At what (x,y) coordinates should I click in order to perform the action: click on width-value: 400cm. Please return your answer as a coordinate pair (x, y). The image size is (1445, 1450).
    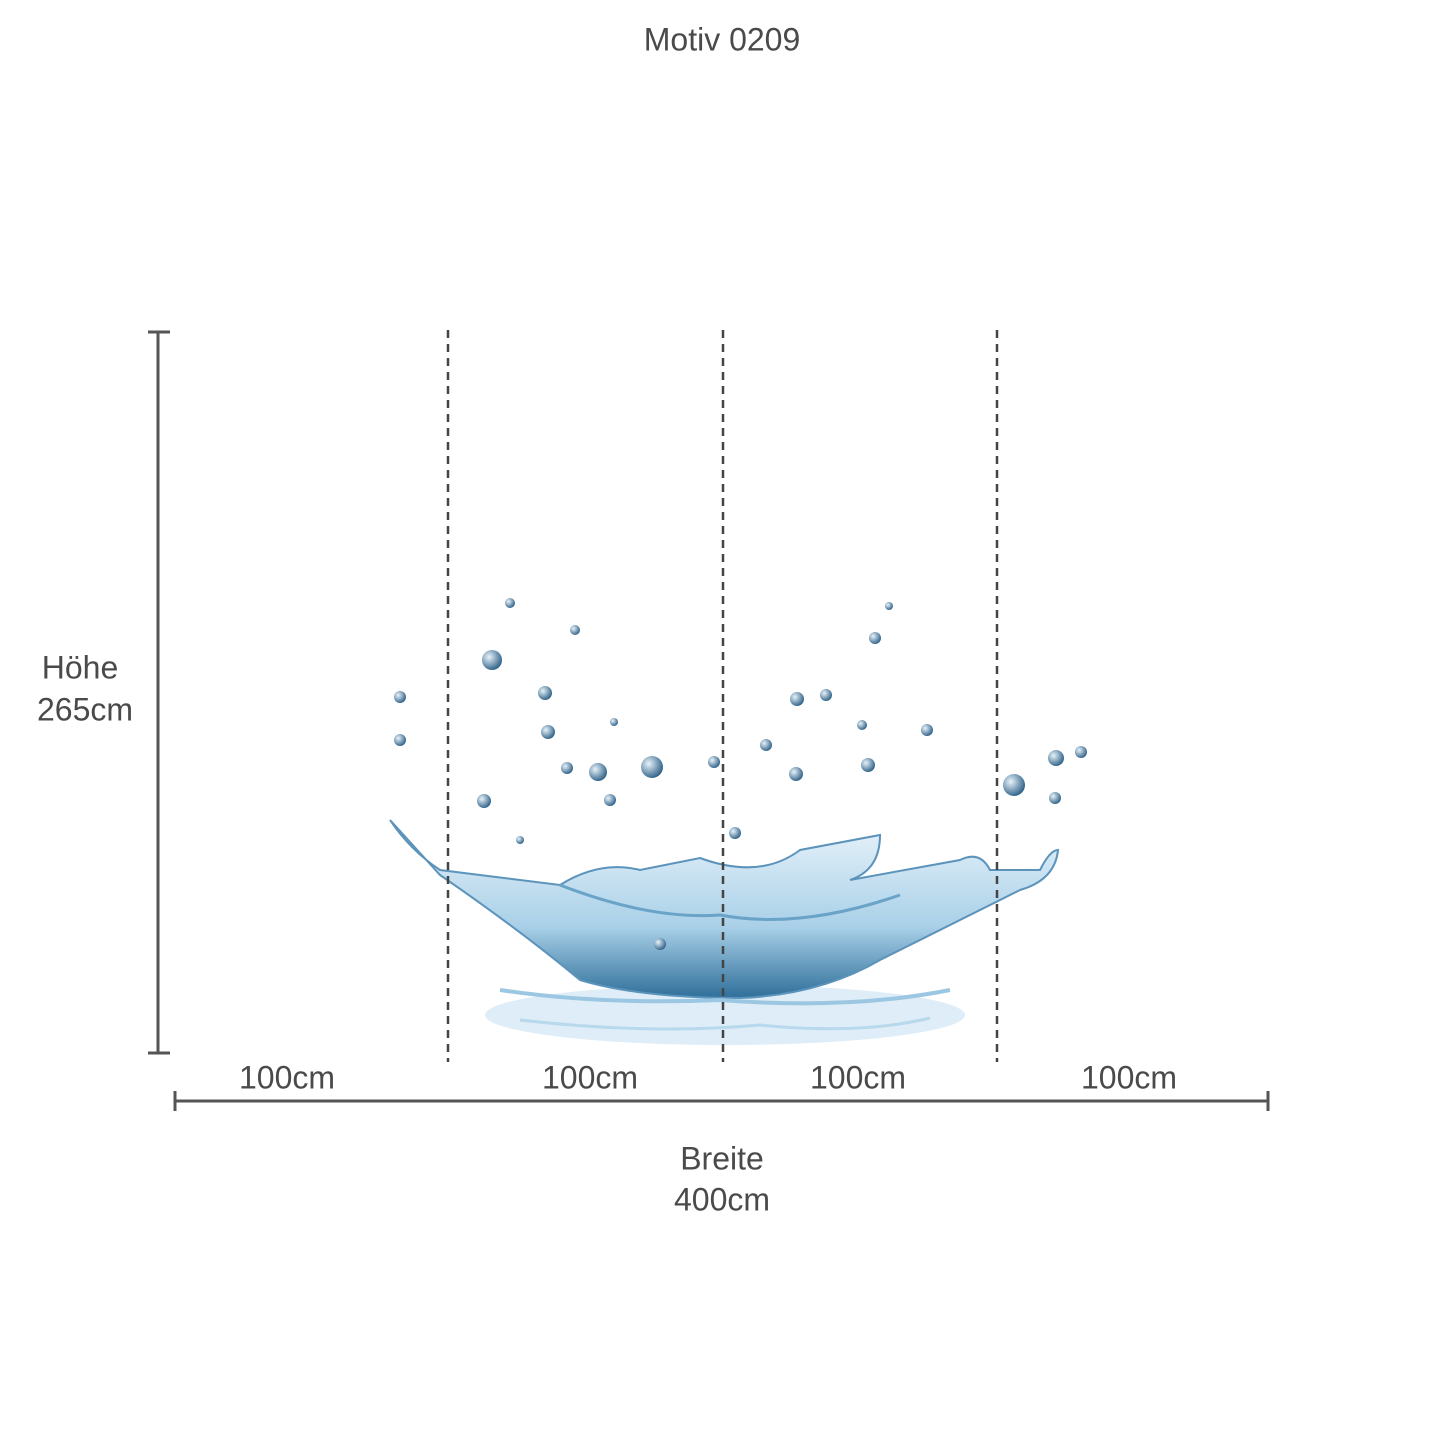
    Looking at the image, I should click on (722, 1199).